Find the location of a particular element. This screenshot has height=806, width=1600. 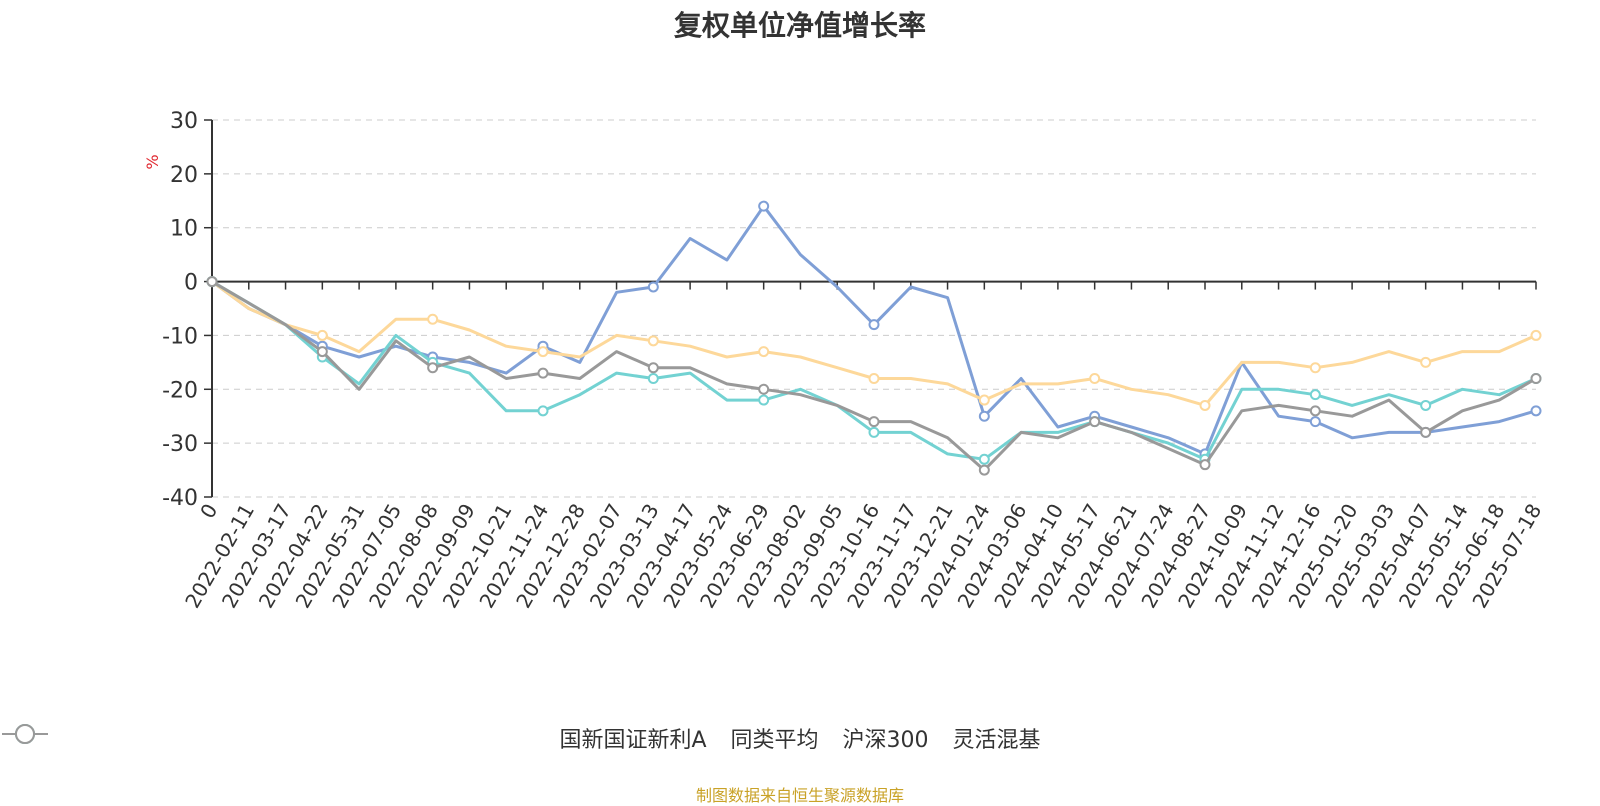

legend: 国新国证新利A 同类平均 沪深300 灵活混基 is located at coordinates (800, 738).